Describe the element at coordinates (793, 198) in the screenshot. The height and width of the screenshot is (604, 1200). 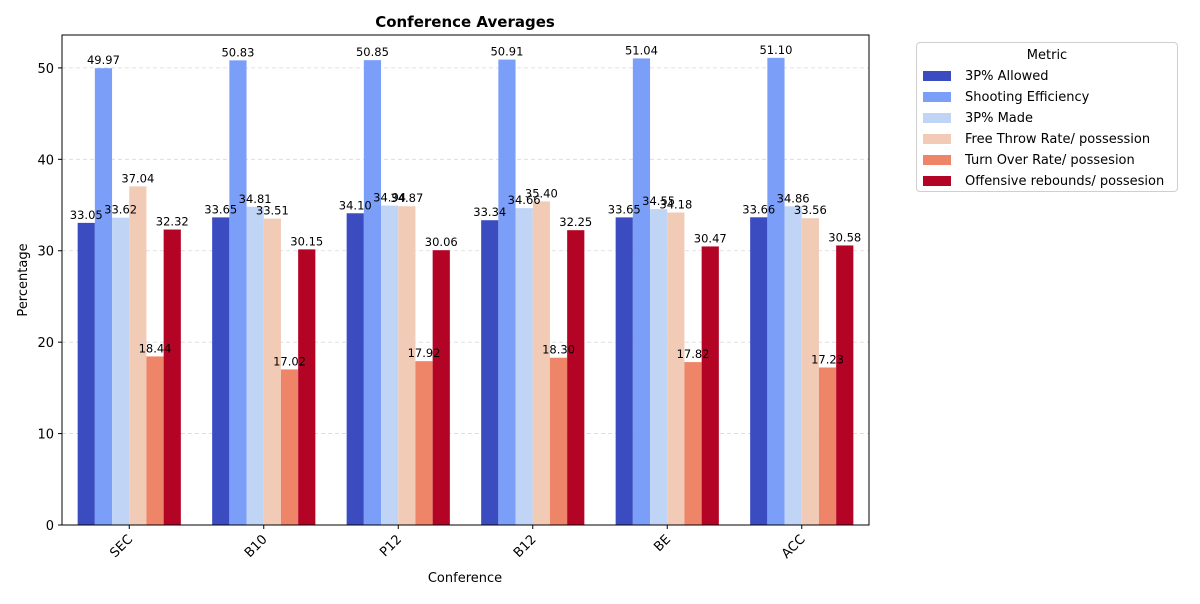
I see `bar-value-label: 34.86` at that location.